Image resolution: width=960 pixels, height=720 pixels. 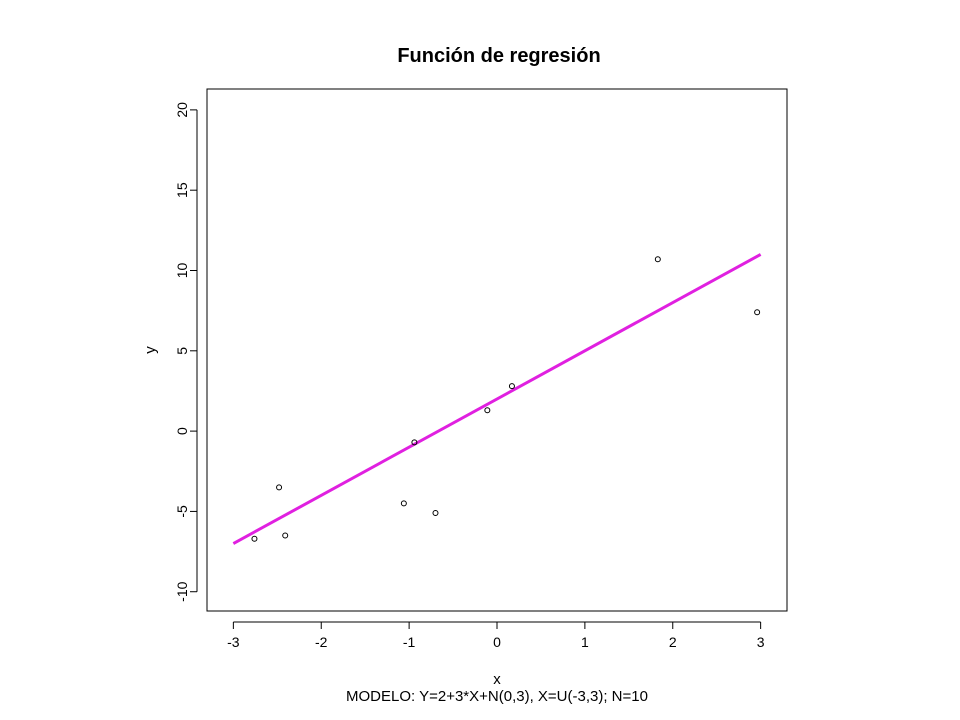 I want to click on y-tick-label: 5, so click(x=182, y=351).